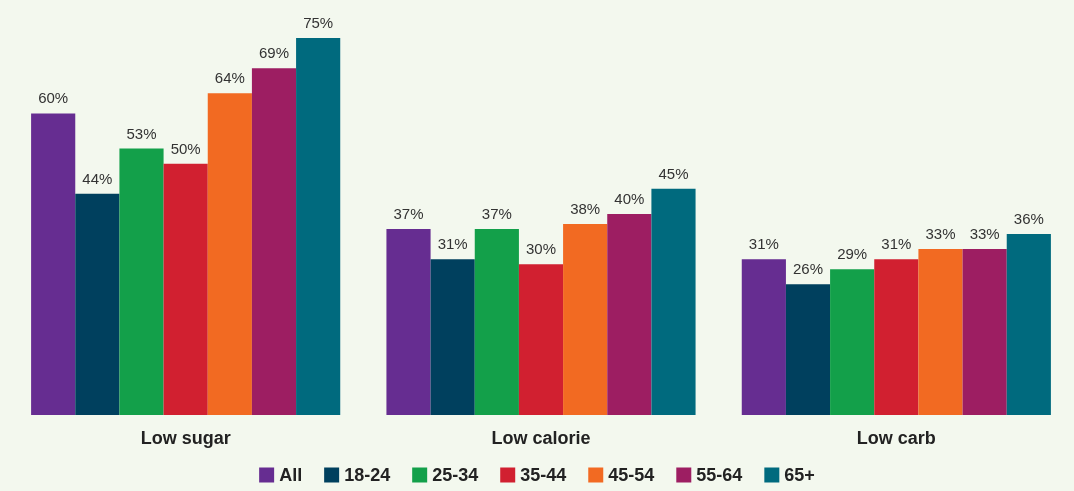 The image size is (1074, 491). I want to click on legend-label: All, so click(291, 475).